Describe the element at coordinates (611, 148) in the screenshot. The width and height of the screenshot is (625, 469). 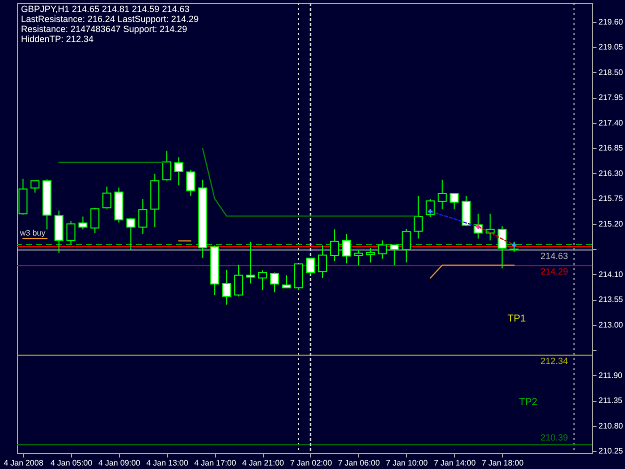
I see `y-tick-label: 216.85` at that location.